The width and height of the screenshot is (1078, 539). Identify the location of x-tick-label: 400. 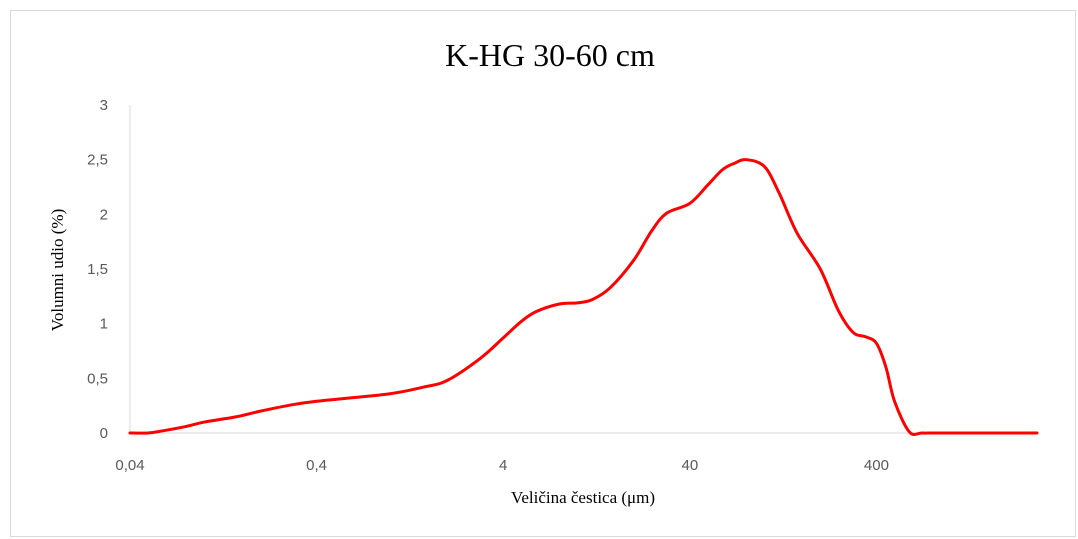
(876, 465).